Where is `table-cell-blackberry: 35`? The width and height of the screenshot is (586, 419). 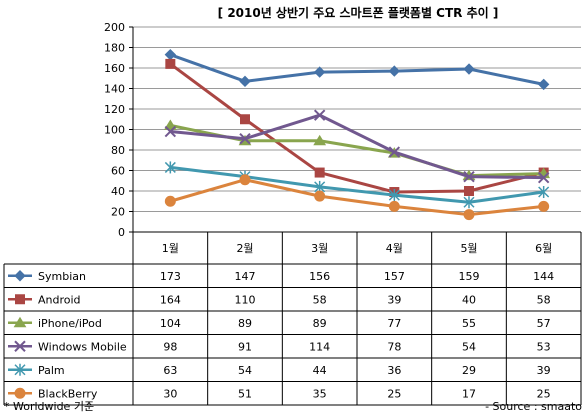 table-cell-blackberry: 35 is located at coordinates (320, 393).